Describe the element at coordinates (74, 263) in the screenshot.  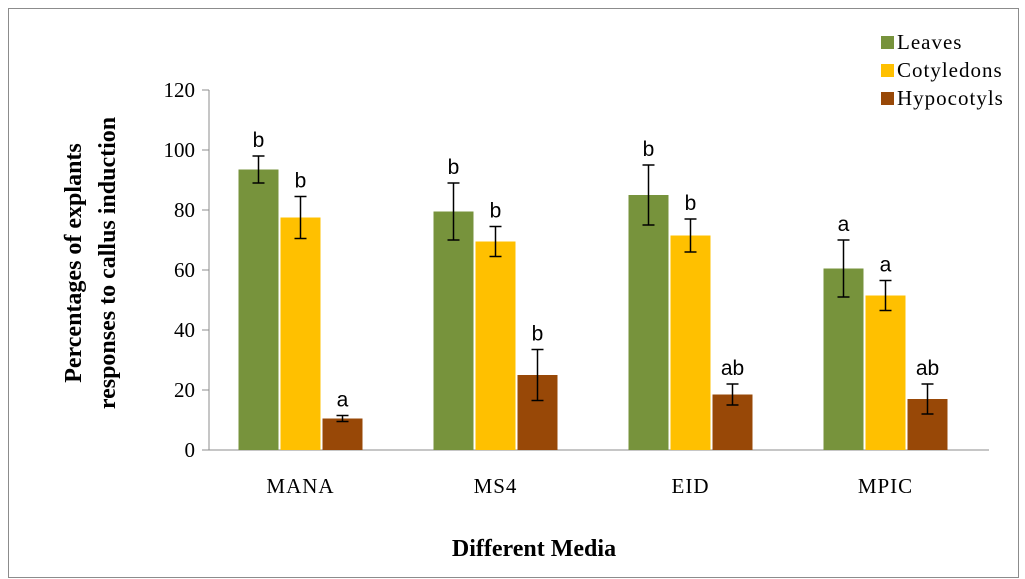
I see `y-axis-title-line-1: Percentages of explants` at that location.